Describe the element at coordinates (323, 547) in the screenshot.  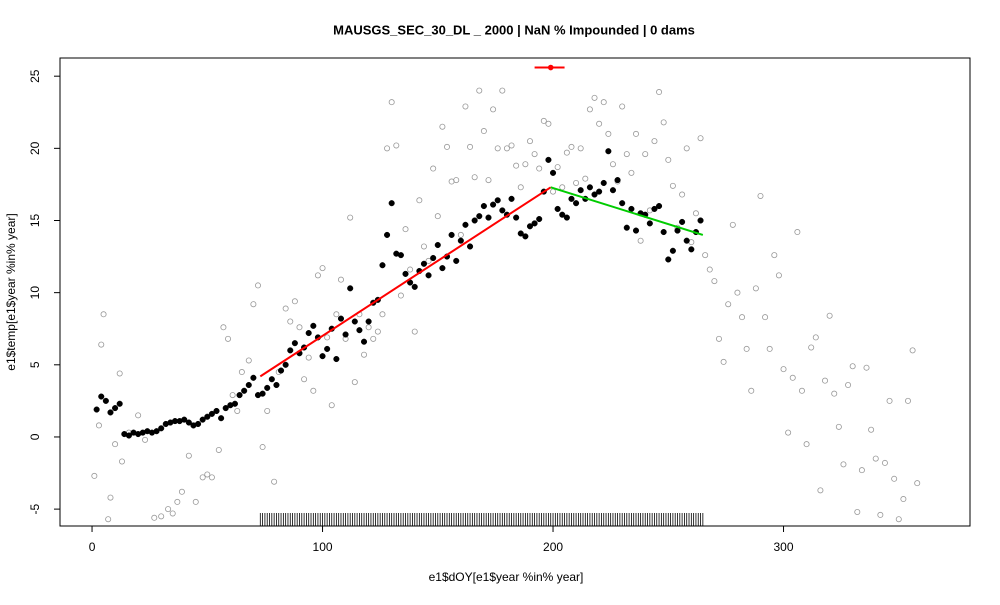
I see `x-tick-label: 100` at that location.